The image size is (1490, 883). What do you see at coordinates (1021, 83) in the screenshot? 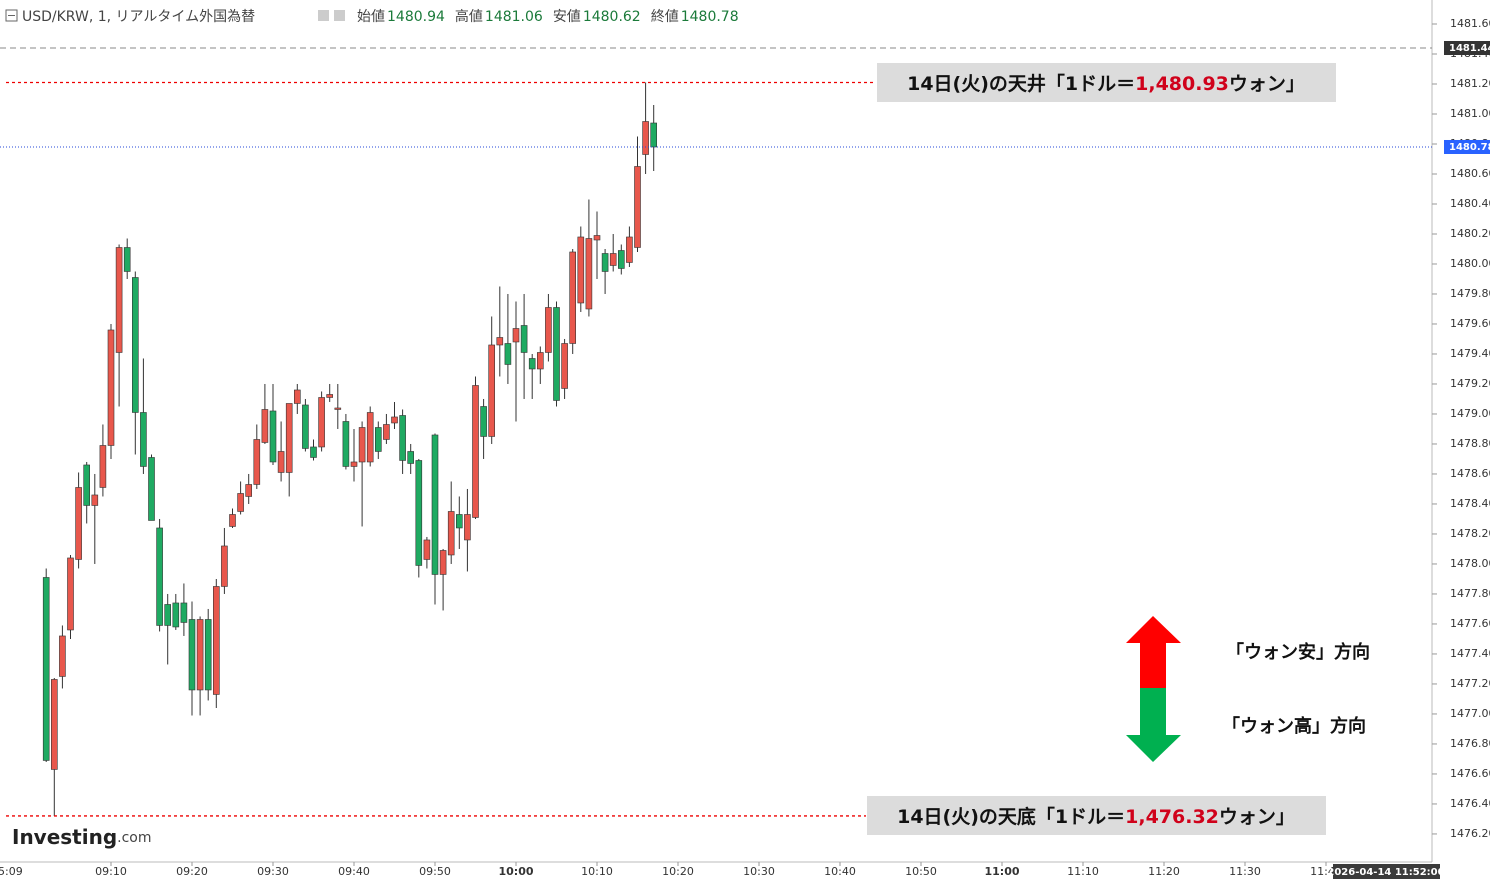
I see `annotation-part: 14日(火)の天井「1ドル＝` at bounding box center [1021, 83].